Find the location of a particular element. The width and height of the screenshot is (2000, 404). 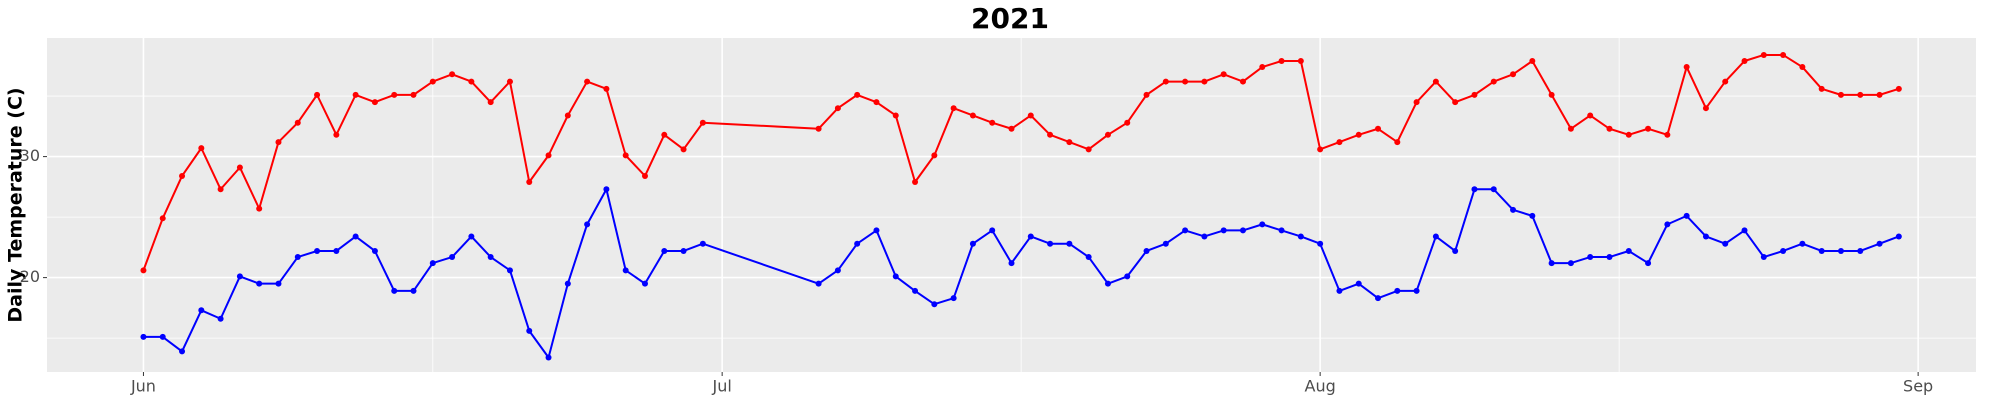

x-tick-label: Jun is located at coordinates (143, 386).